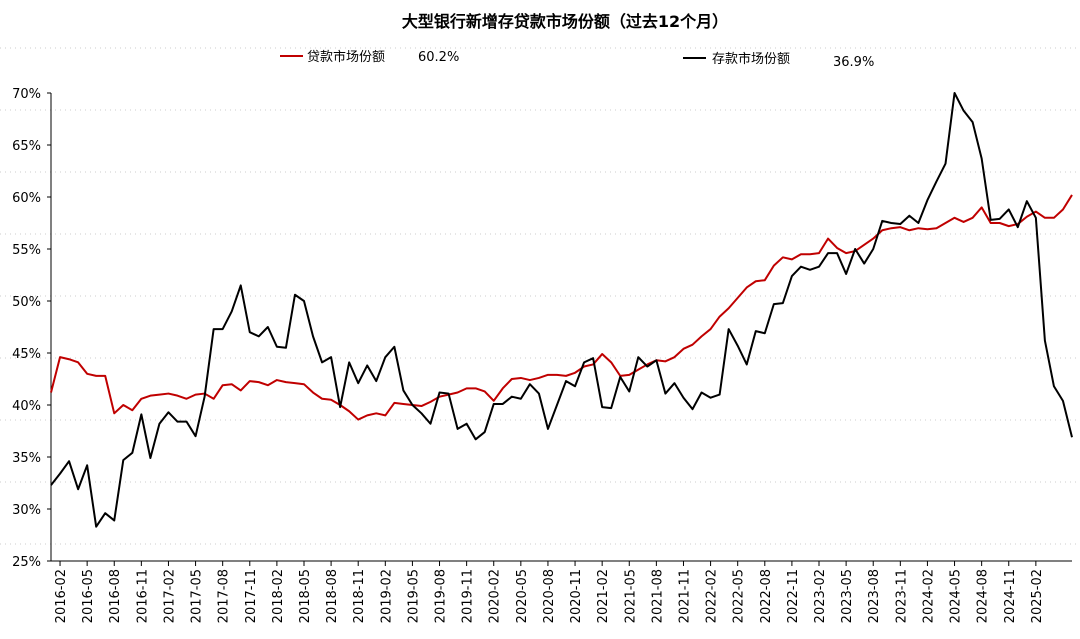  Describe the element at coordinates (26, 302) in the screenshot. I see `y-tick-label: 50%` at that location.